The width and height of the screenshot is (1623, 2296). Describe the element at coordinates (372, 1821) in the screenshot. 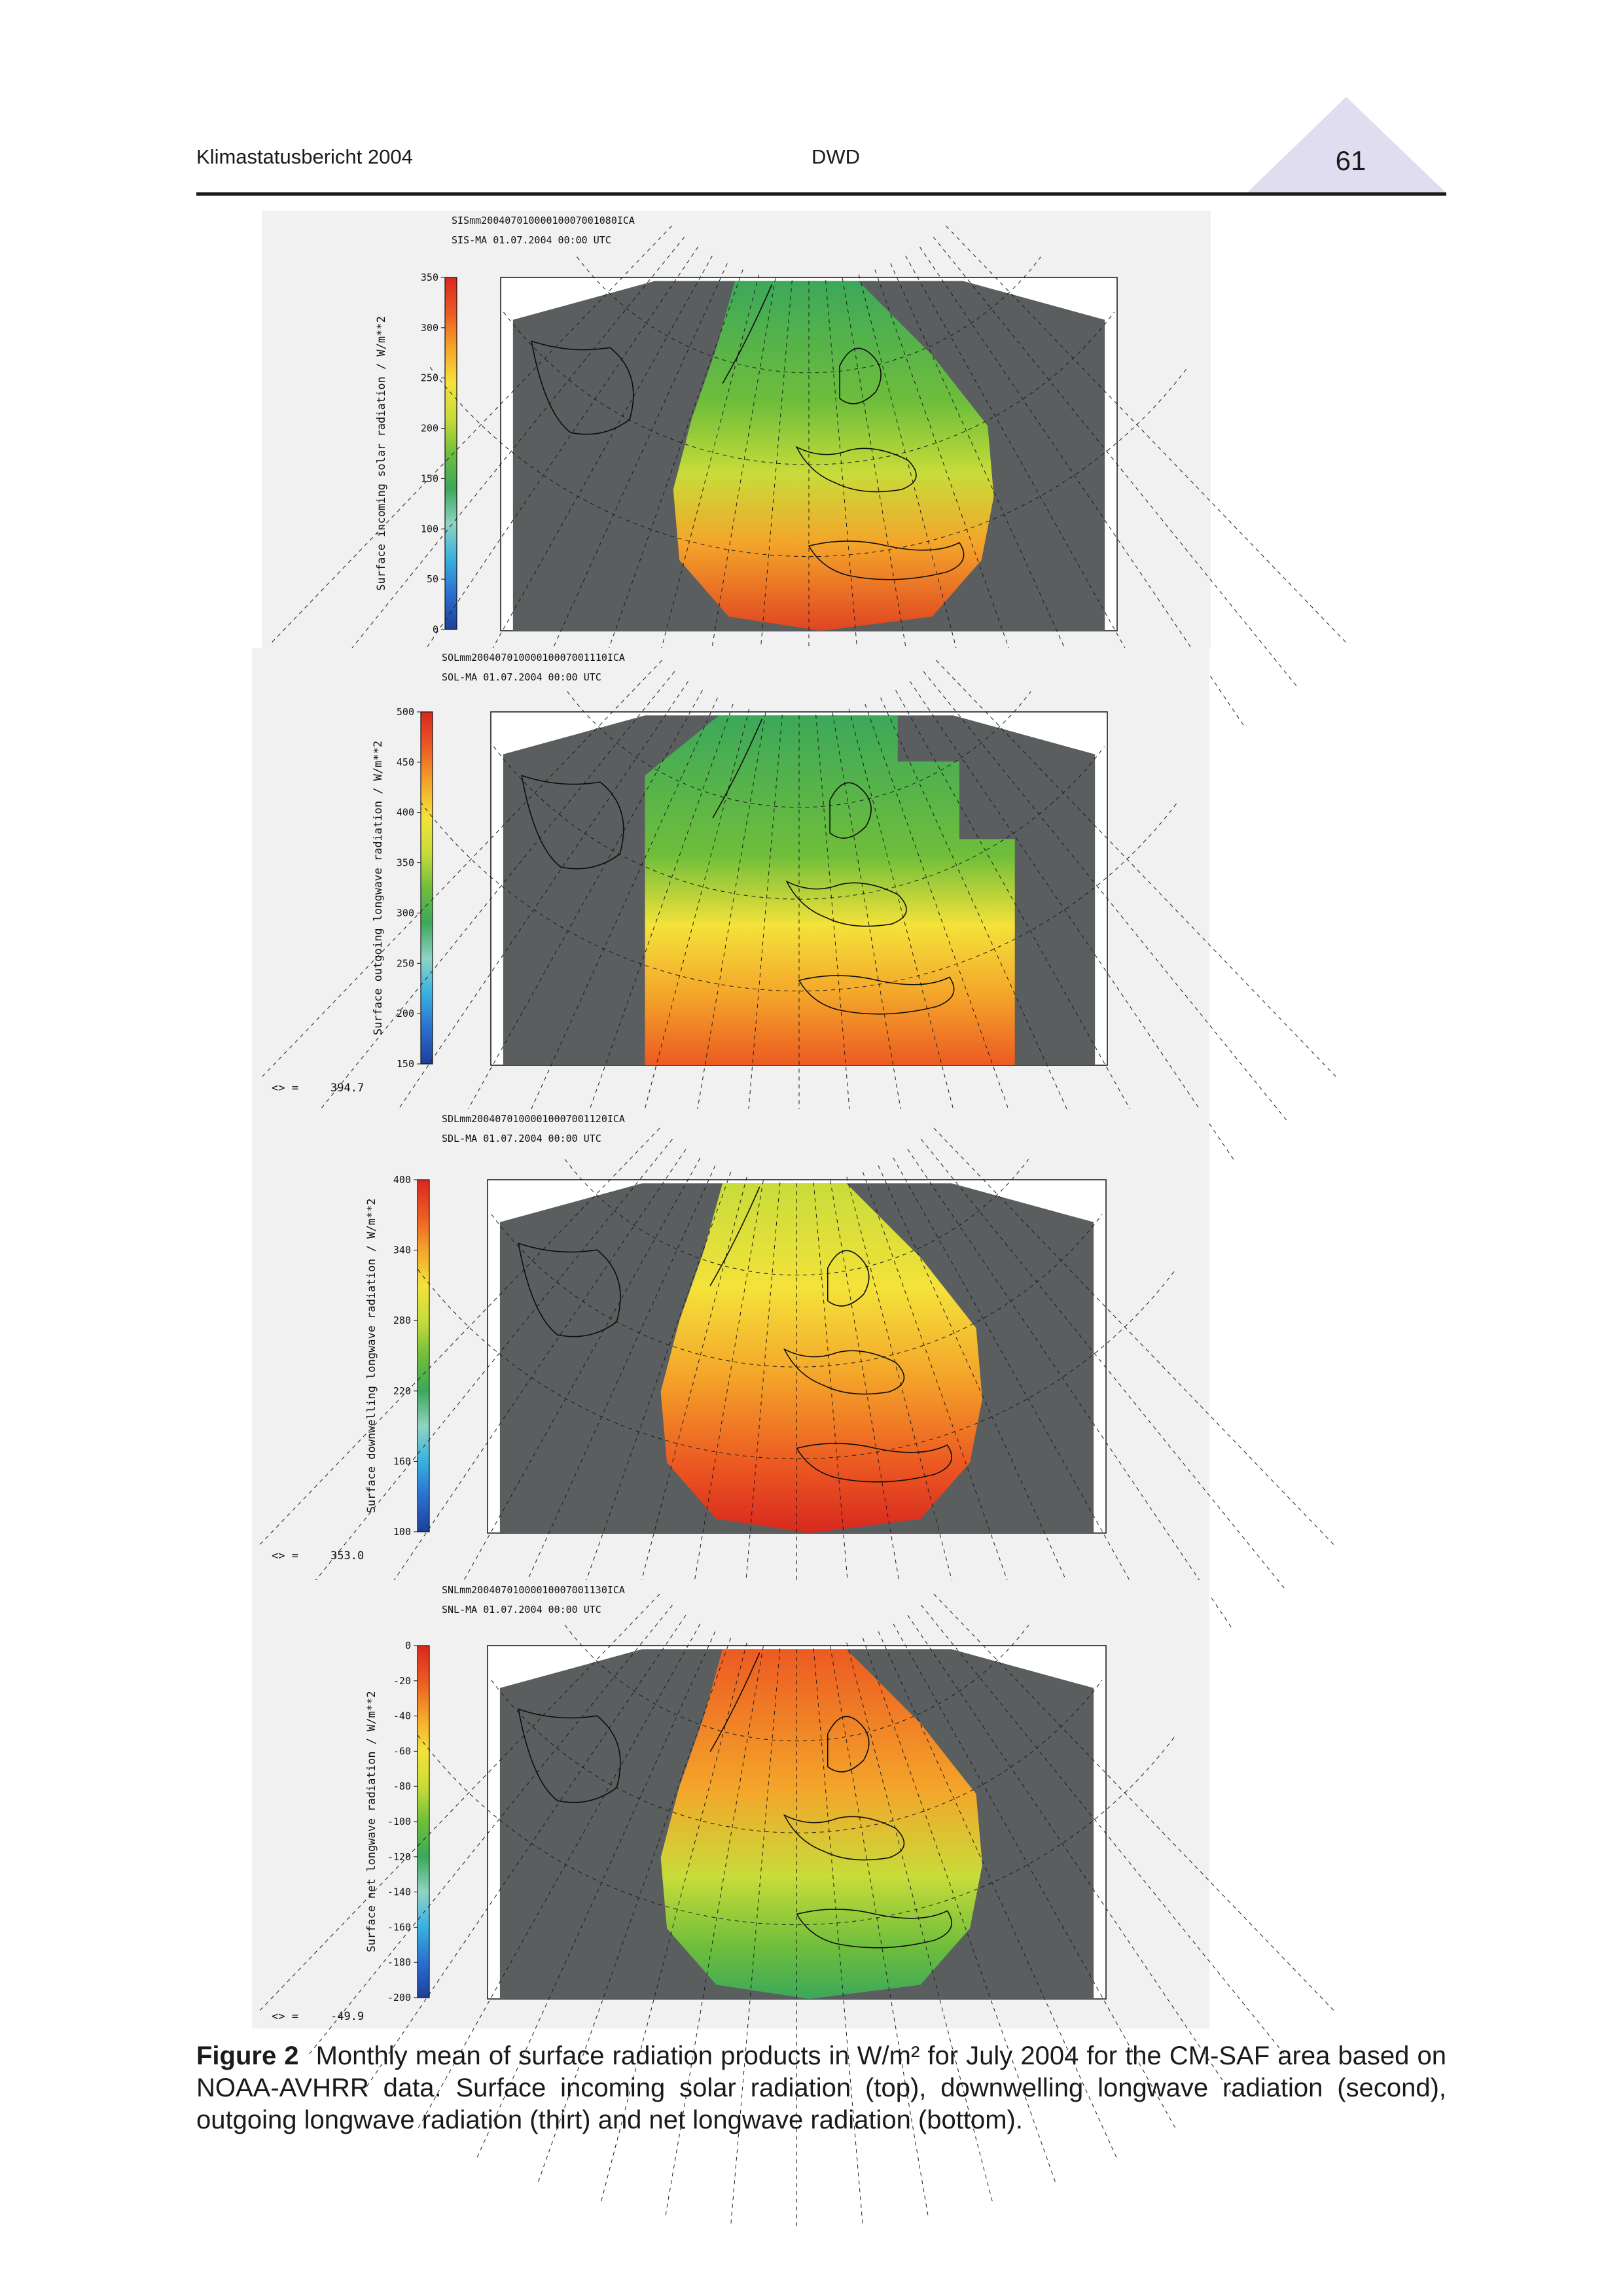

I see `colorbar-label: Surface net longwave radiation / W/m**2` at that location.